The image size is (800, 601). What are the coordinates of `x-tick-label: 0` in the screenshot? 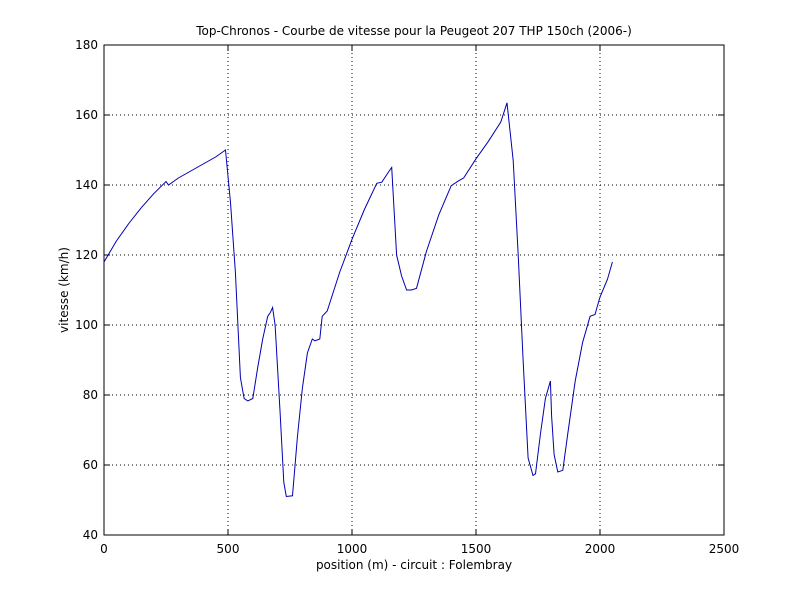 It's located at (104, 549).